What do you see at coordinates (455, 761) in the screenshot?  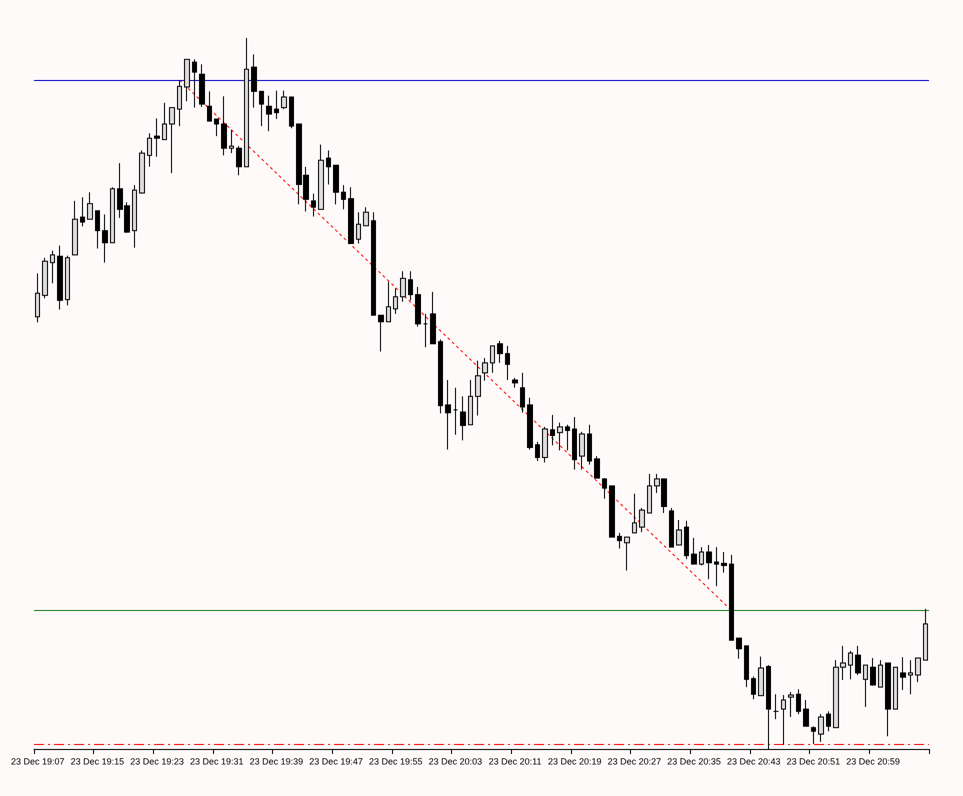 I see `x-tick-label: 23 Dec 20:03` at bounding box center [455, 761].